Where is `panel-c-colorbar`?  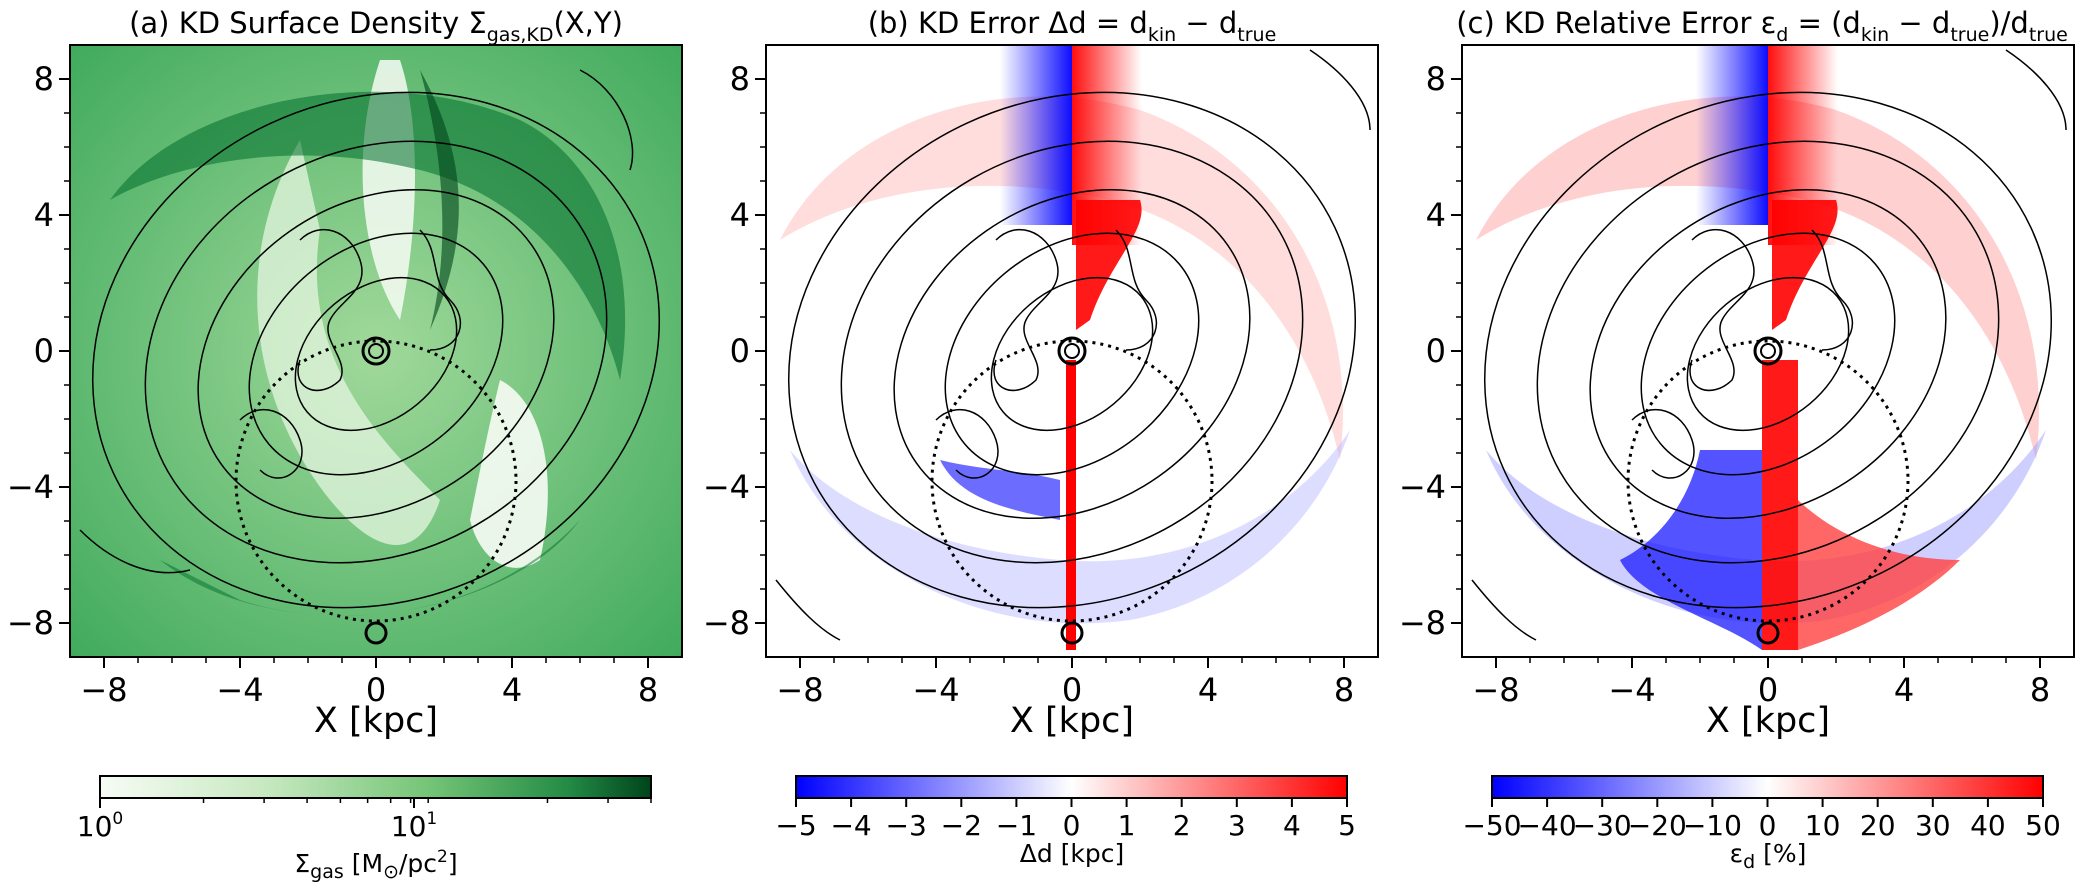
panel-c-colorbar is located at coordinates (1767, 787).